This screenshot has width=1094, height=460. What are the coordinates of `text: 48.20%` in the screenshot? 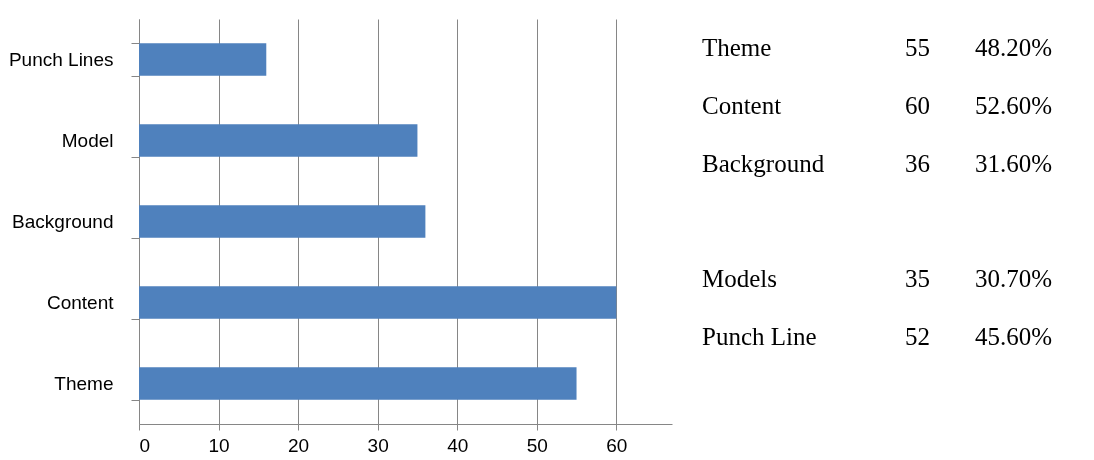 It's located at (1013, 47).